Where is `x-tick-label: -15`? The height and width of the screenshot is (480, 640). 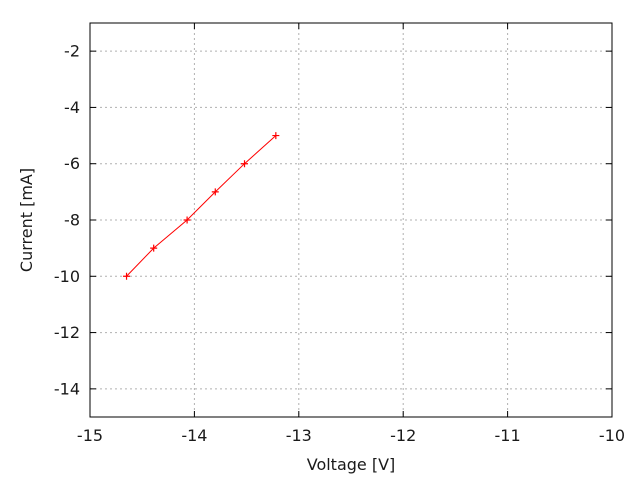
x-tick-label: -15 is located at coordinates (90, 435).